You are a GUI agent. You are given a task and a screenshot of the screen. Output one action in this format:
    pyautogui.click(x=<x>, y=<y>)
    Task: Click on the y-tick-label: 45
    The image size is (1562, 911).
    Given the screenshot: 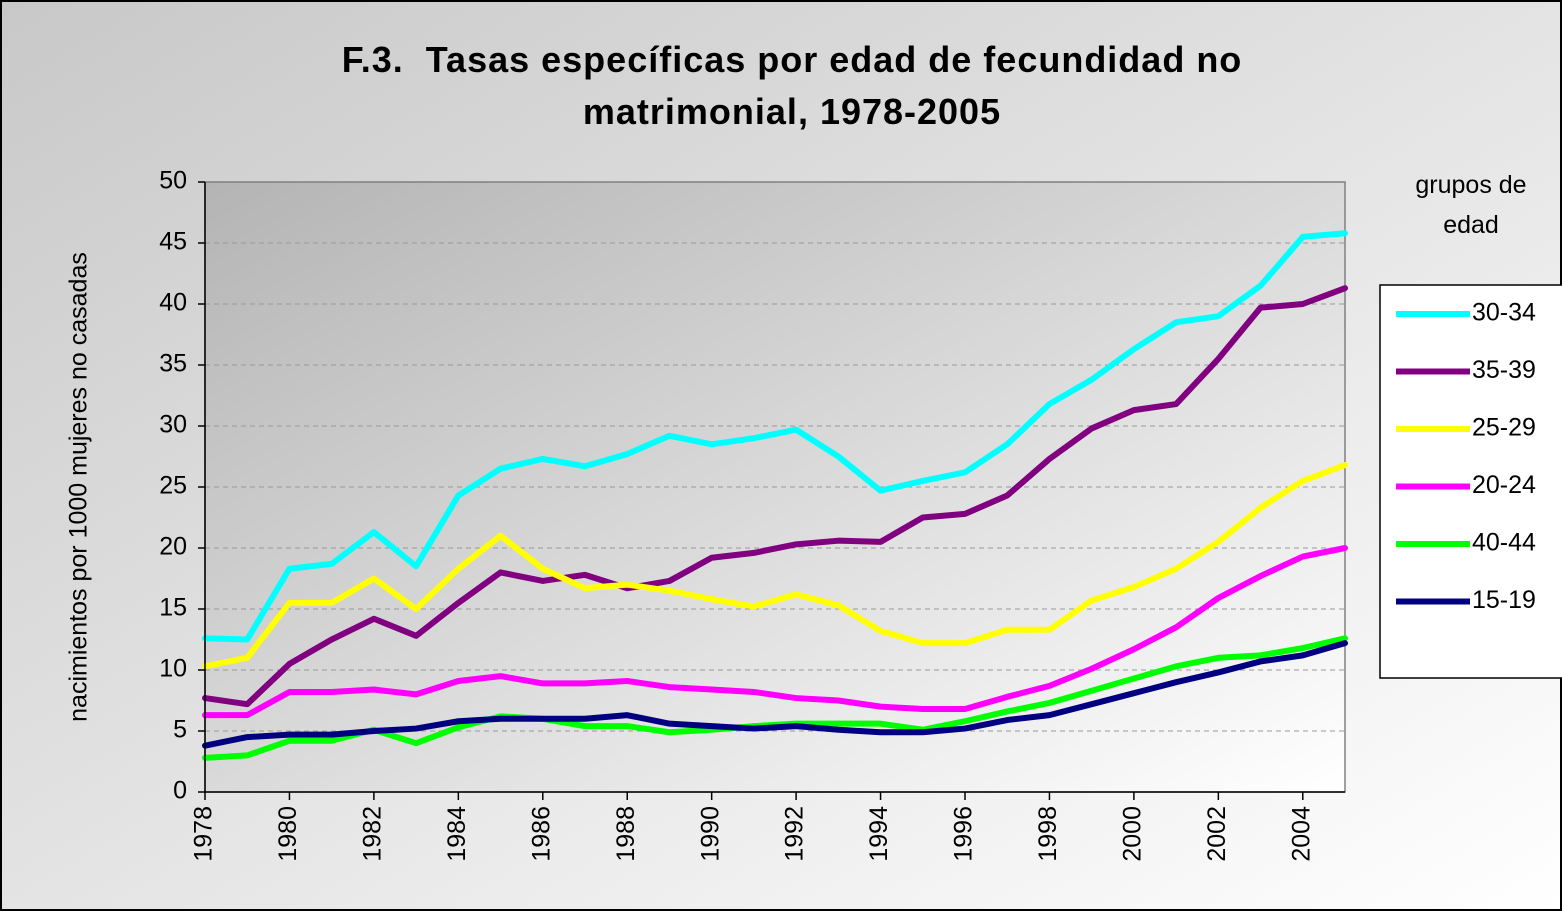 What is the action you would take?
    pyautogui.click(x=173, y=242)
    